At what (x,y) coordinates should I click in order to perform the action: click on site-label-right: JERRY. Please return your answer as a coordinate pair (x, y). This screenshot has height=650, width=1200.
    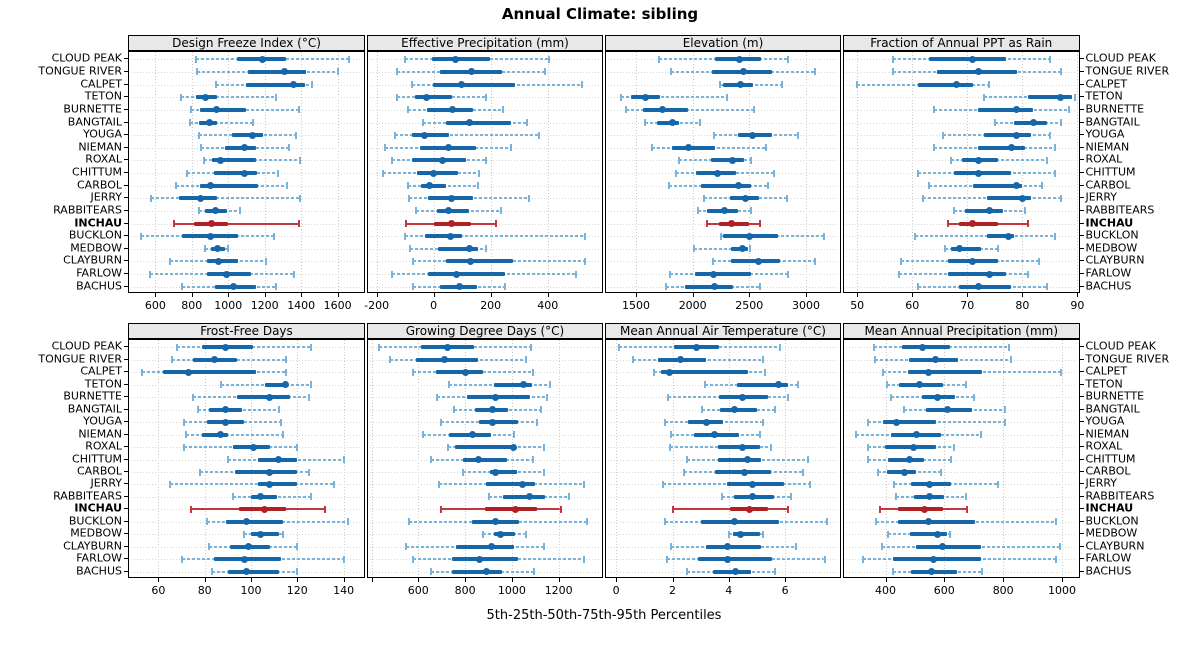
    Looking at the image, I should click on (1101, 197).